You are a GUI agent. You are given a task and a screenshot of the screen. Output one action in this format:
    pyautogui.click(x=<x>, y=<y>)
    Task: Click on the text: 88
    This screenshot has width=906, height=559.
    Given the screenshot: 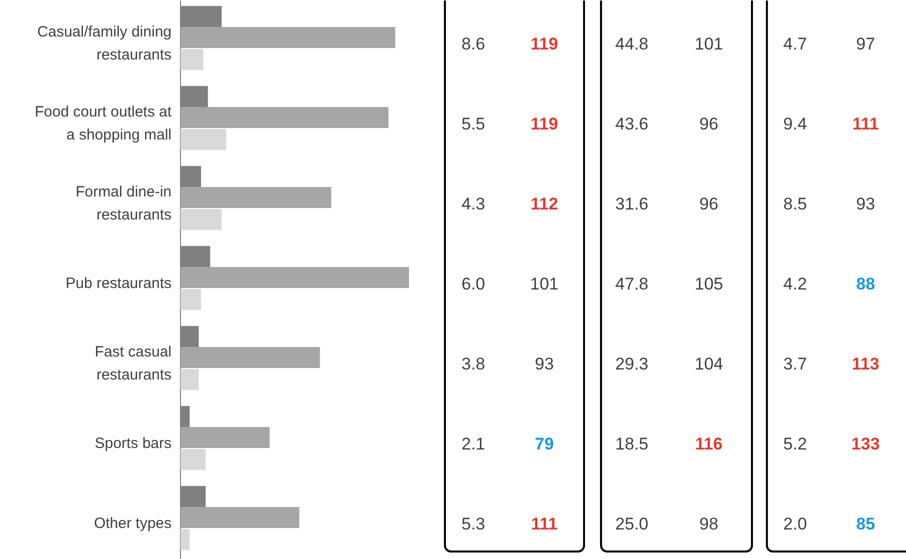 What is the action you would take?
    pyautogui.click(x=866, y=284)
    